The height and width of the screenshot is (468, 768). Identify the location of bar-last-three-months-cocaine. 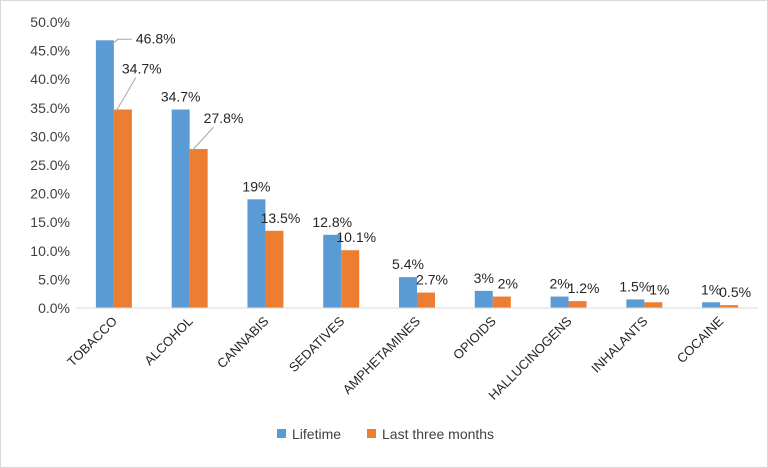
(729, 306).